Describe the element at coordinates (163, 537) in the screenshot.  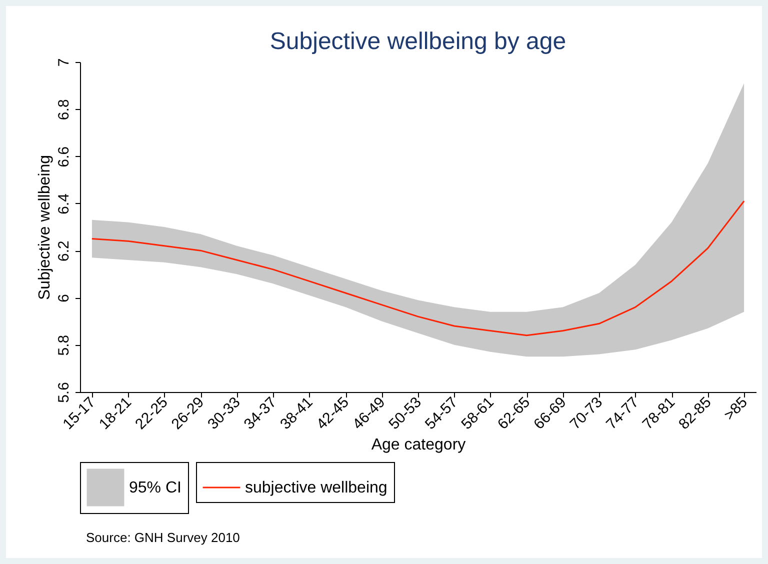
I see `source-note: Source: GNH Survey 2010` at that location.